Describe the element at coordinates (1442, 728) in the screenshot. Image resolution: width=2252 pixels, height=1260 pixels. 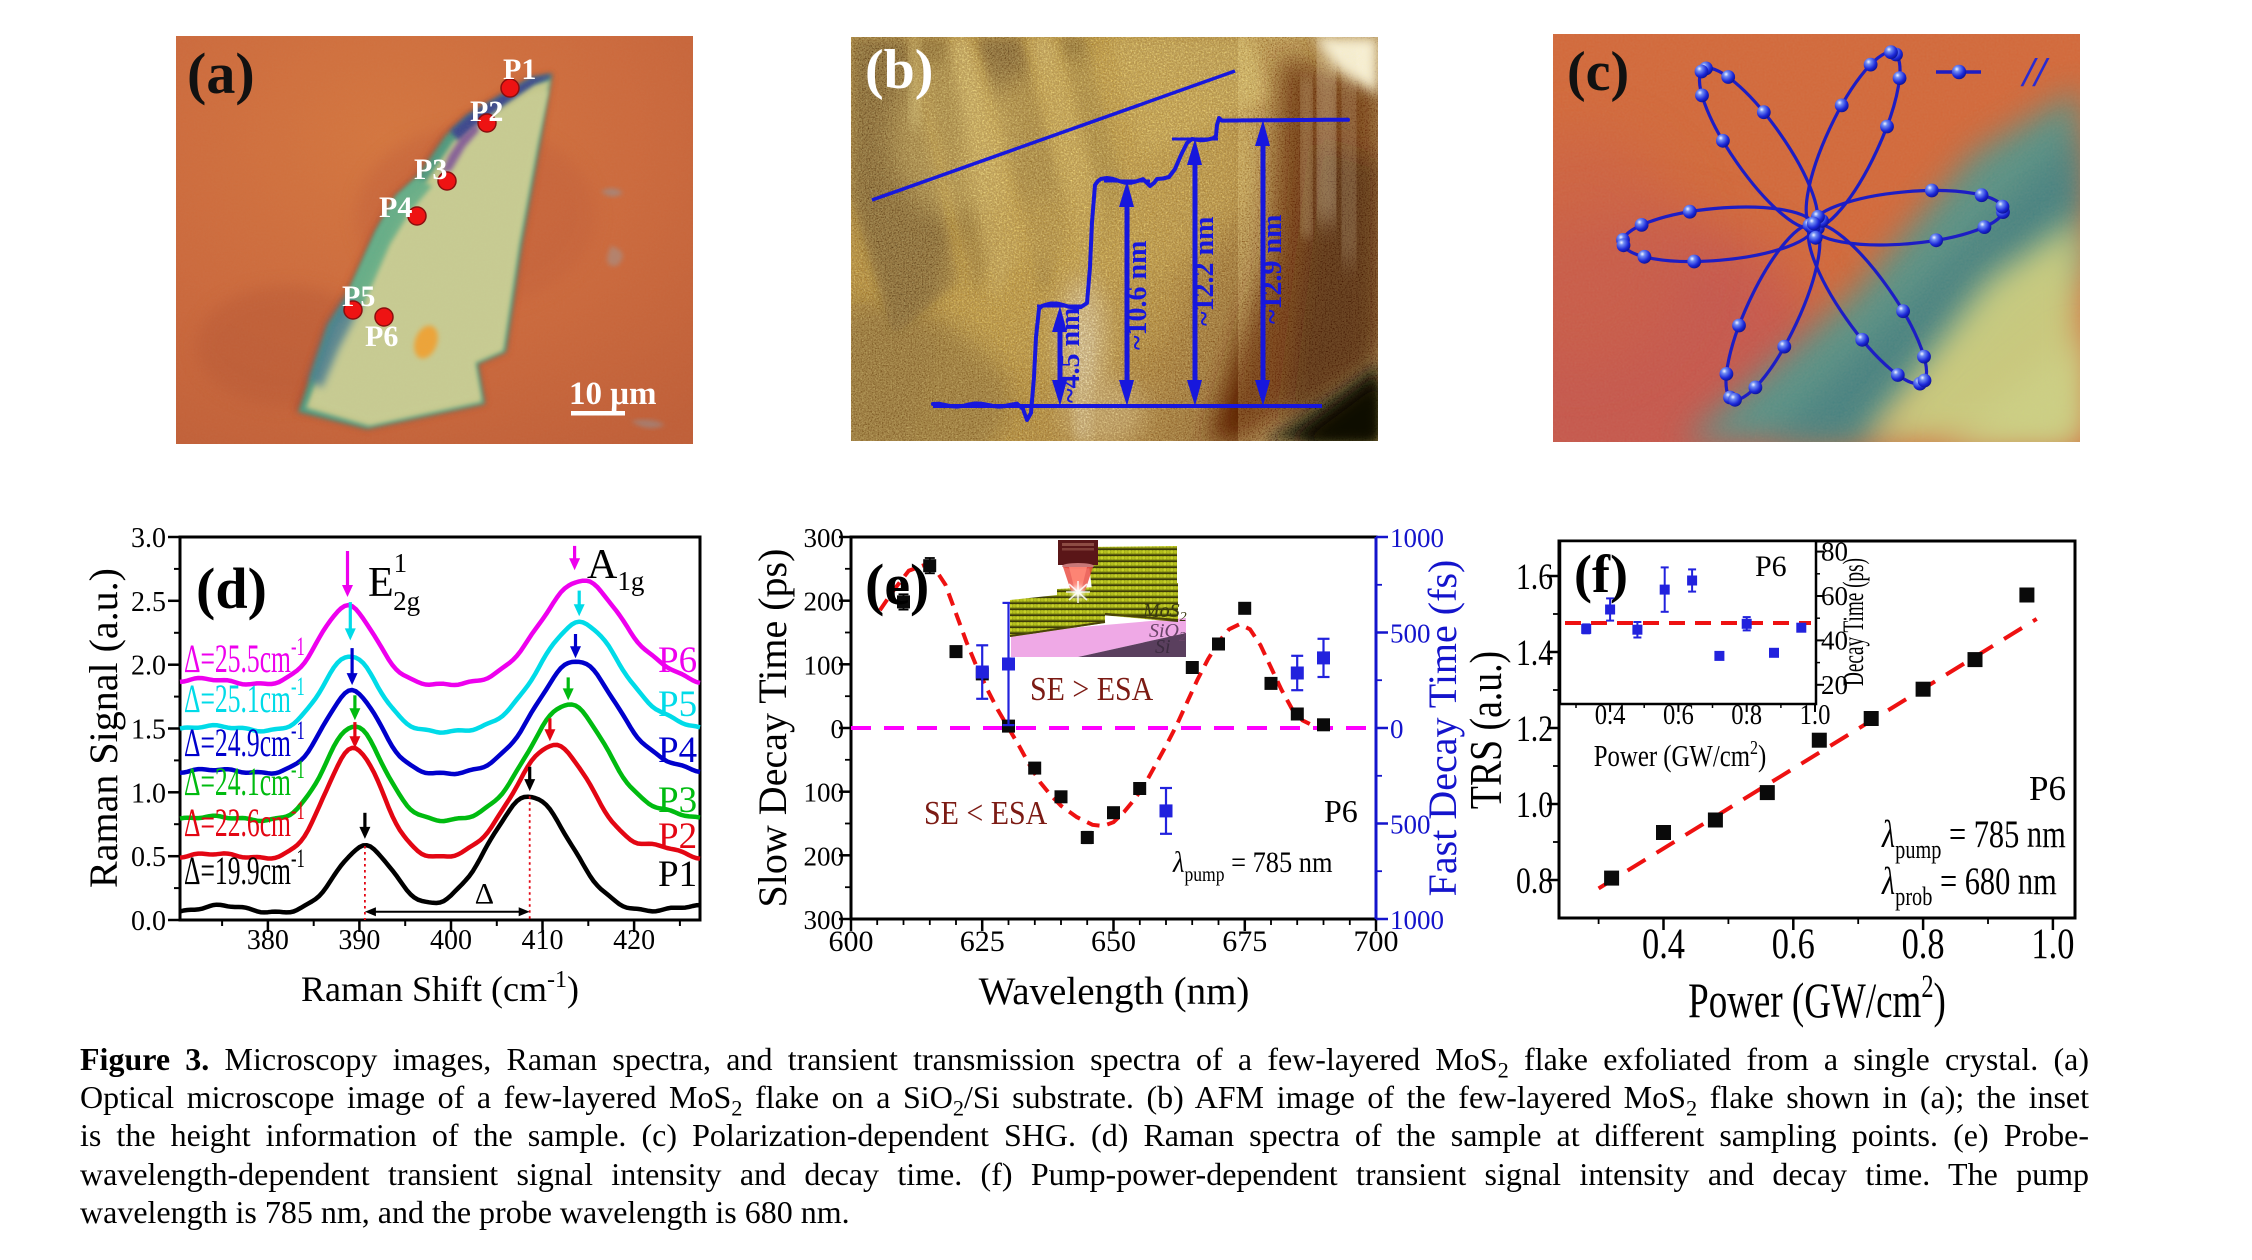
I see `svg-text: Fast Decay Time (fs)` at that location.